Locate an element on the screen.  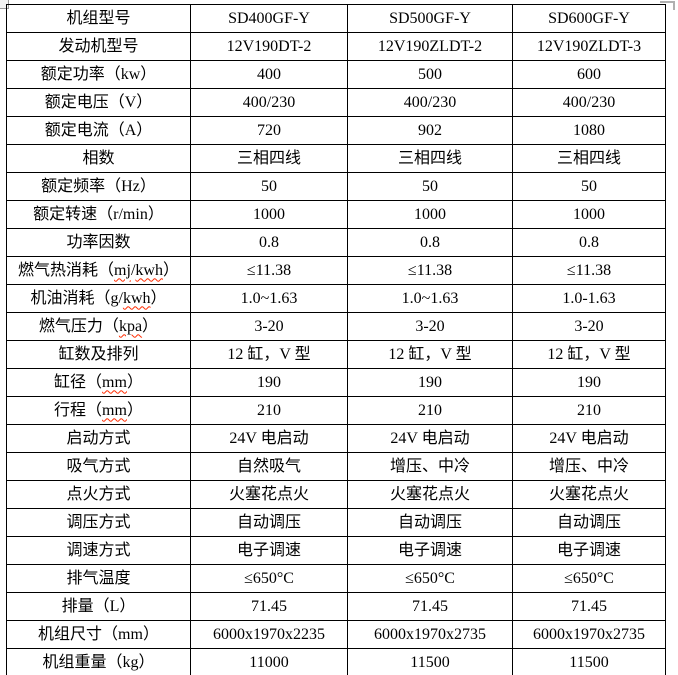
spec-label: 点火方式 is located at coordinates (98, 494).